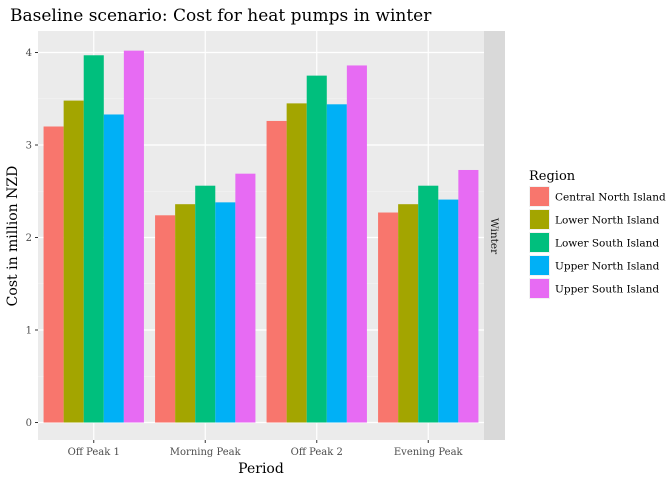 The height and width of the screenshot is (480, 672). What do you see at coordinates (607, 244) in the screenshot?
I see `legend-label: Lower South Island` at bounding box center [607, 244].